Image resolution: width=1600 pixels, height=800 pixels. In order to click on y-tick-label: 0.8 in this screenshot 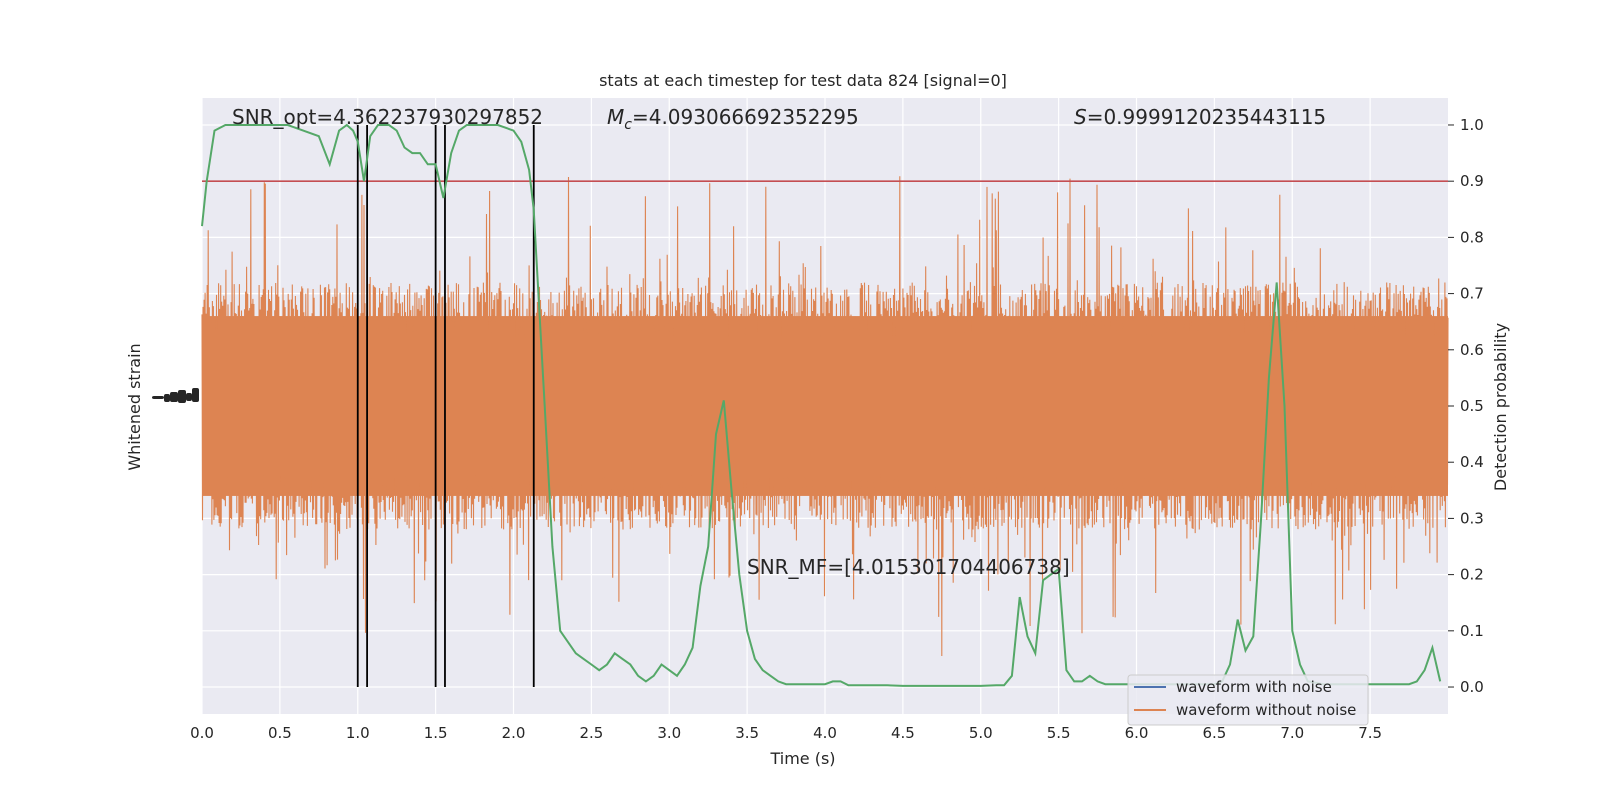, I will do `click(1472, 237)`.